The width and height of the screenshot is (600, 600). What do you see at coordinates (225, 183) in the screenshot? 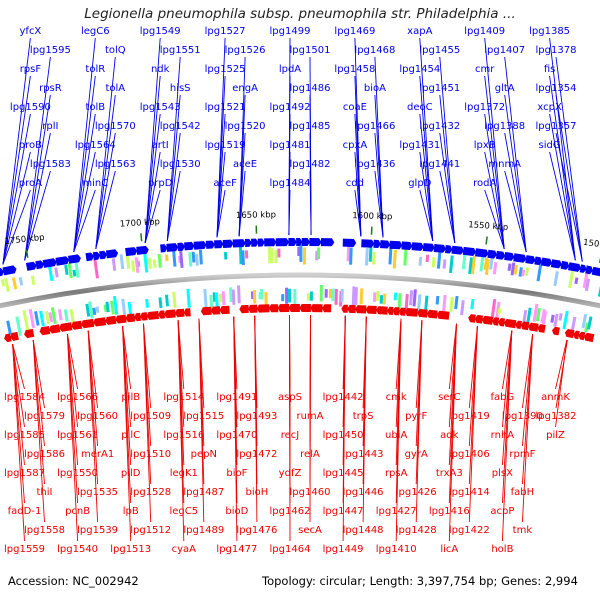
I see `forward-gene-label: aceF` at bounding box center [225, 183].